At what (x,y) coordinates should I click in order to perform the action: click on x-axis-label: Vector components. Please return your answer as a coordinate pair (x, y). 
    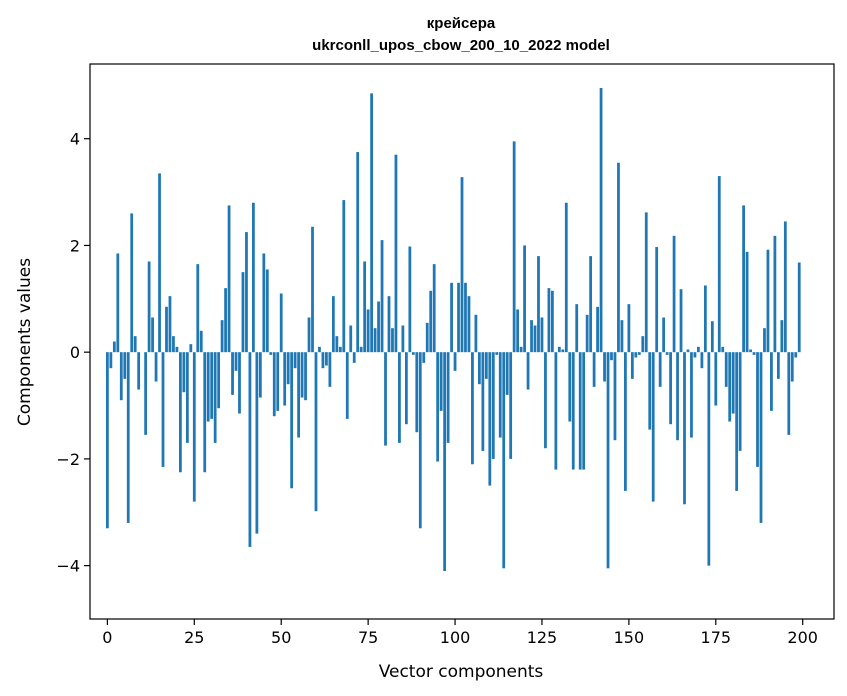
    Looking at the image, I should click on (461, 672).